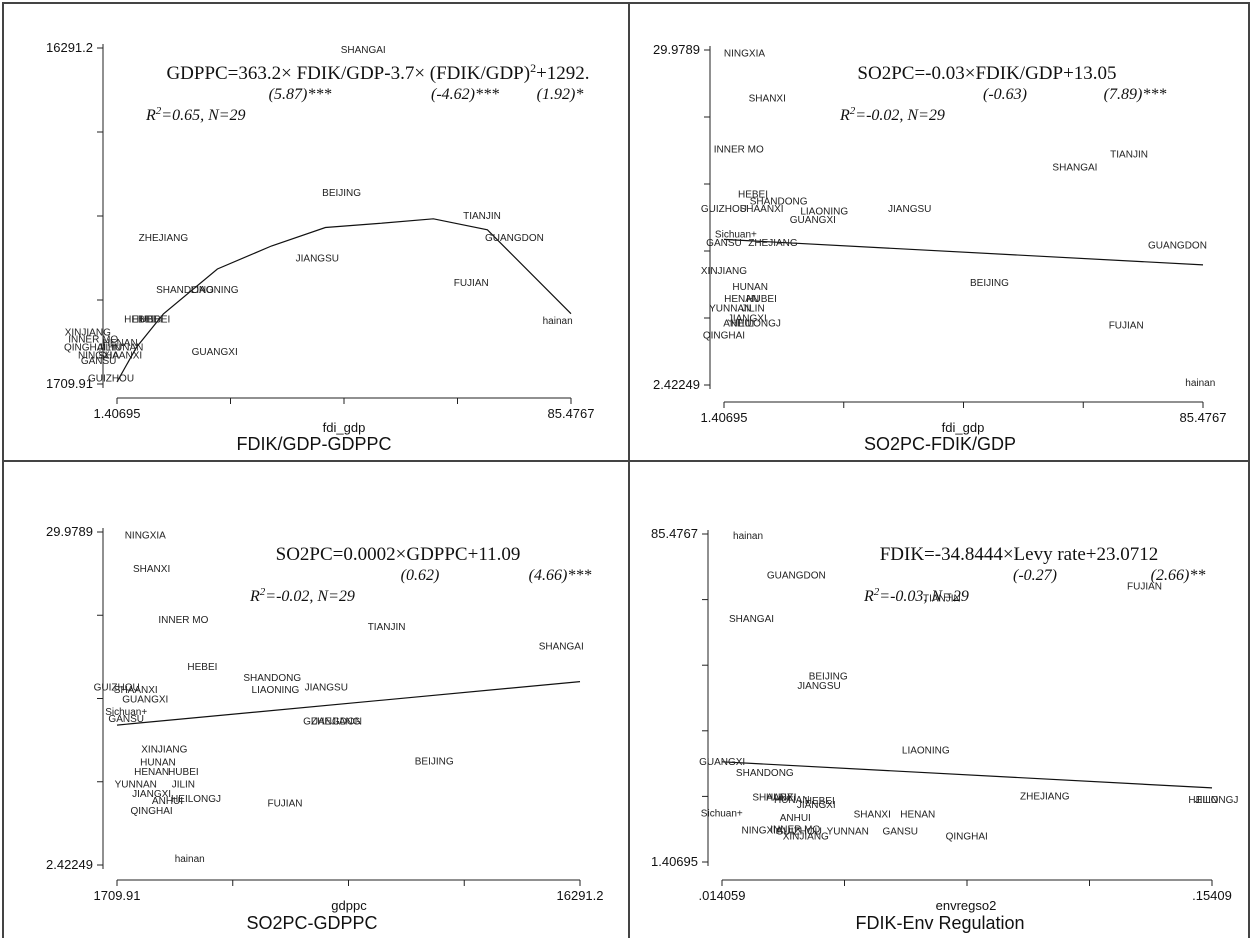 The height and width of the screenshot is (940, 1252). Describe the element at coordinates (117, 895) in the screenshot. I see `x-tick-label-min: 1709.91` at that location.